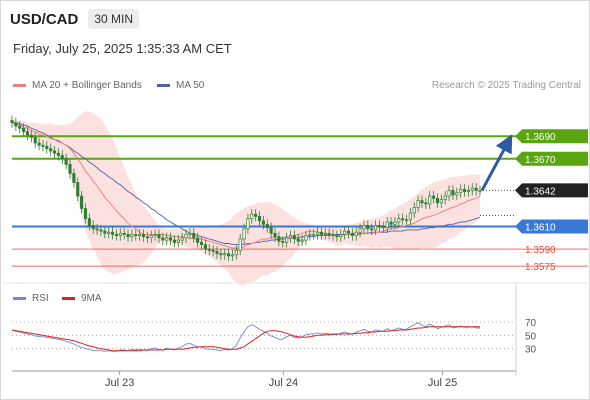 The image size is (590, 400). What do you see at coordinates (540, 137) in the screenshot?
I see `level-label-13690: 1.3690` at bounding box center [540, 137].